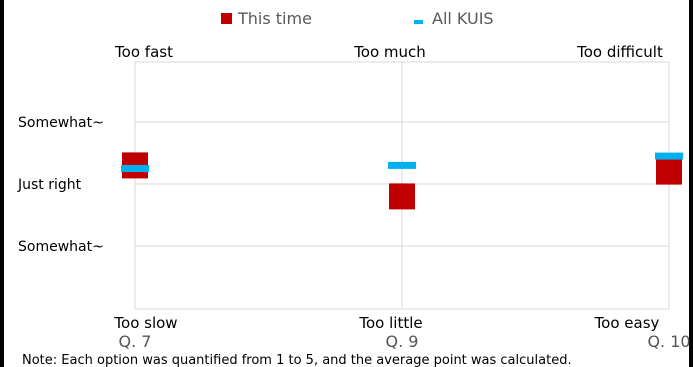 Image resolution: width=693 pixels, height=367 pixels. What do you see at coordinates (619, 52) in the screenshot?
I see `top-label-2: Too difficult` at bounding box center [619, 52].